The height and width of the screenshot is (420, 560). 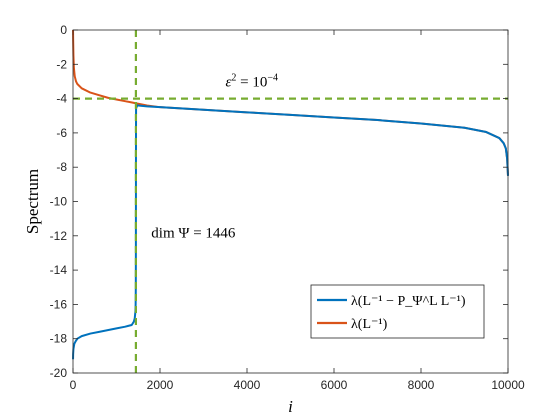 What do you see at coordinates (59, 304) in the screenshot?
I see `y-tick-label: -16` at bounding box center [59, 304].